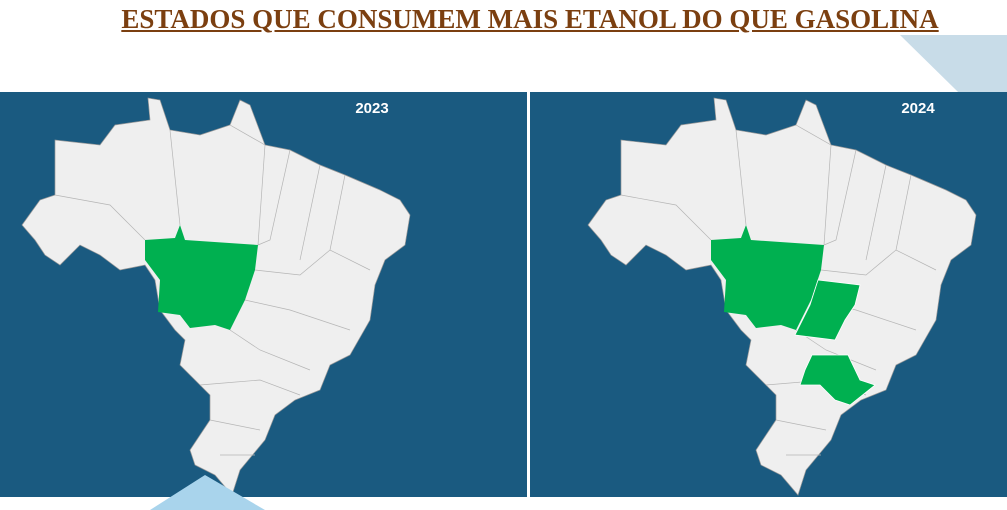  What do you see at coordinates (207, 492) in the screenshot?
I see `decor-triangle` at bounding box center [207, 492].